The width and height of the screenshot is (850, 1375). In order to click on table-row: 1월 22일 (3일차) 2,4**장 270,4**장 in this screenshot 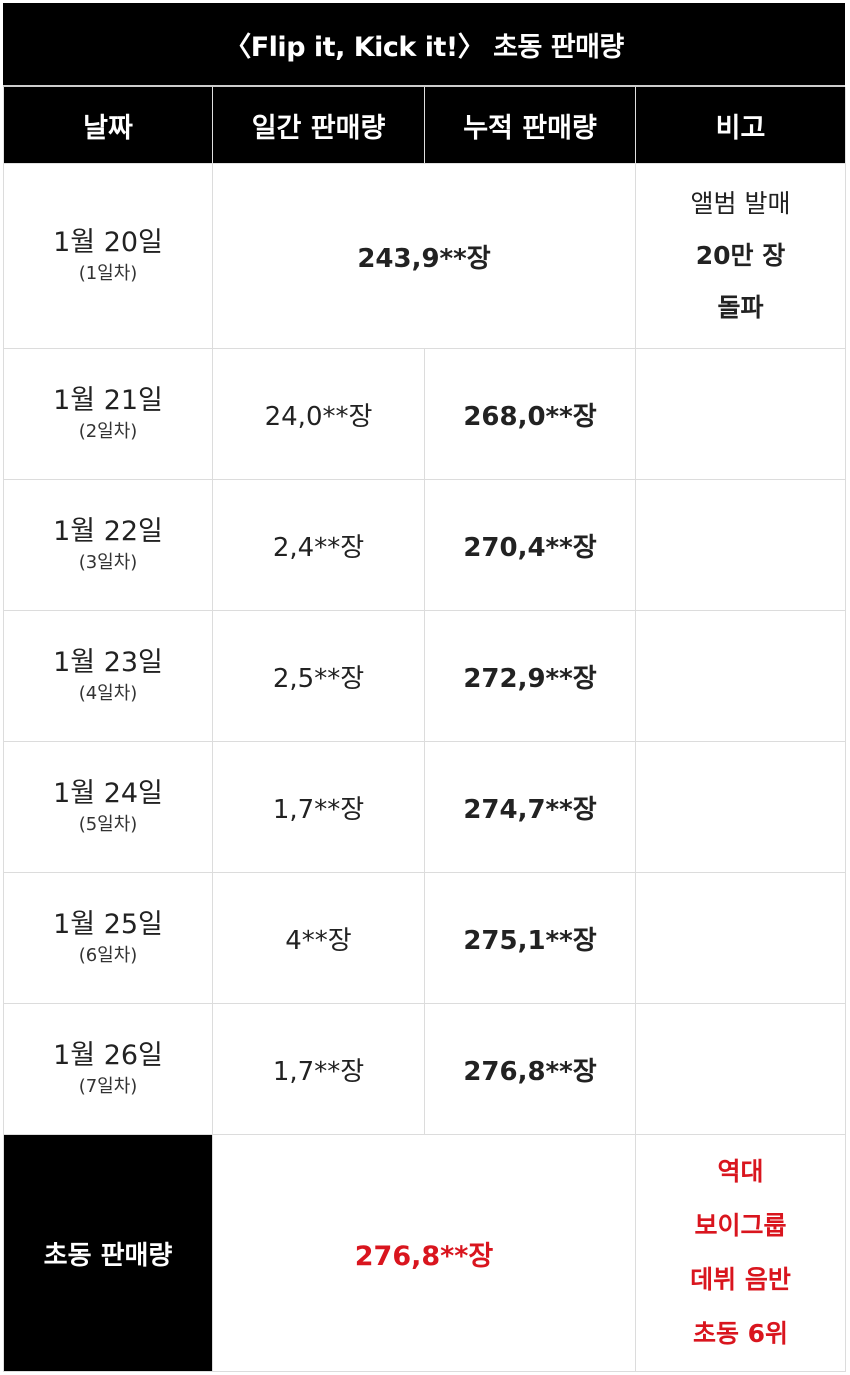, I will do `click(424, 545)`.